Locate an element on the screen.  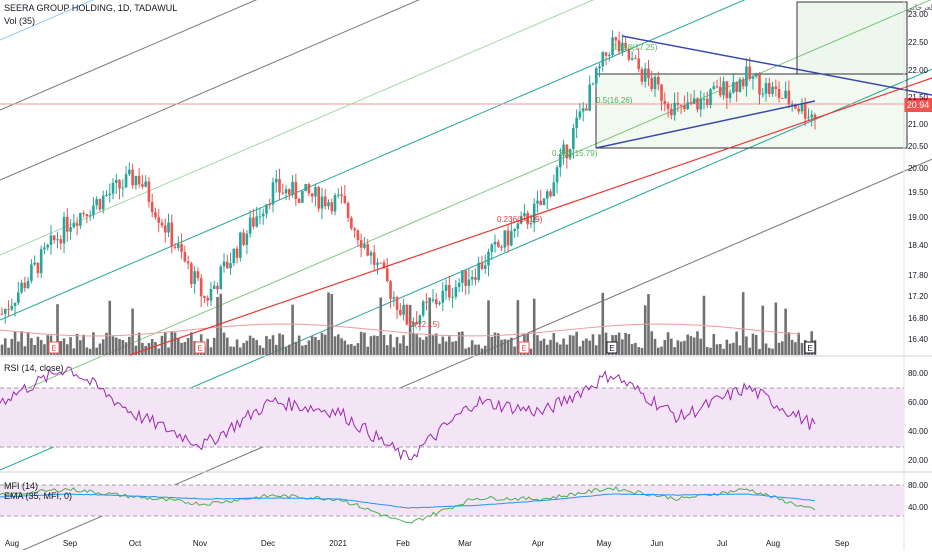
target-box is located at coordinates (852, 38).